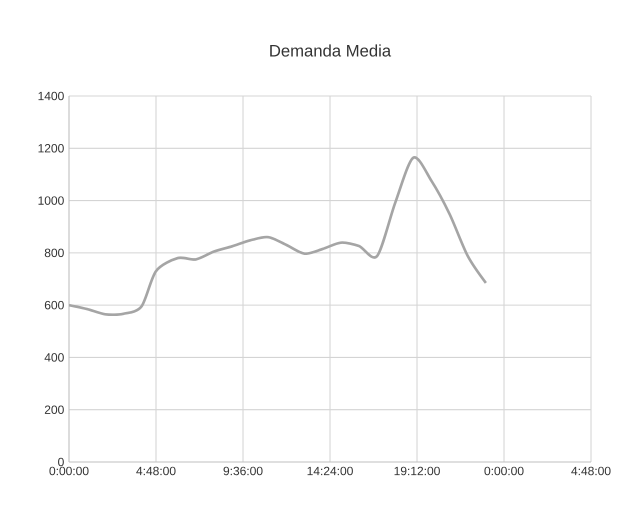 This screenshot has width=642, height=514. I want to click on y-tick-label: 1000, so click(51, 200).